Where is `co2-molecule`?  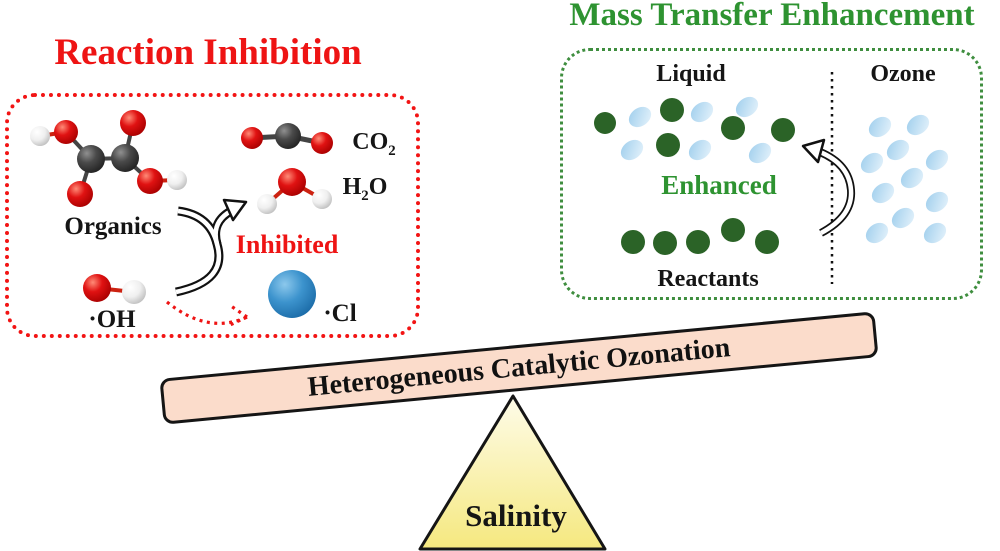
co2-molecule is located at coordinates (287, 138).